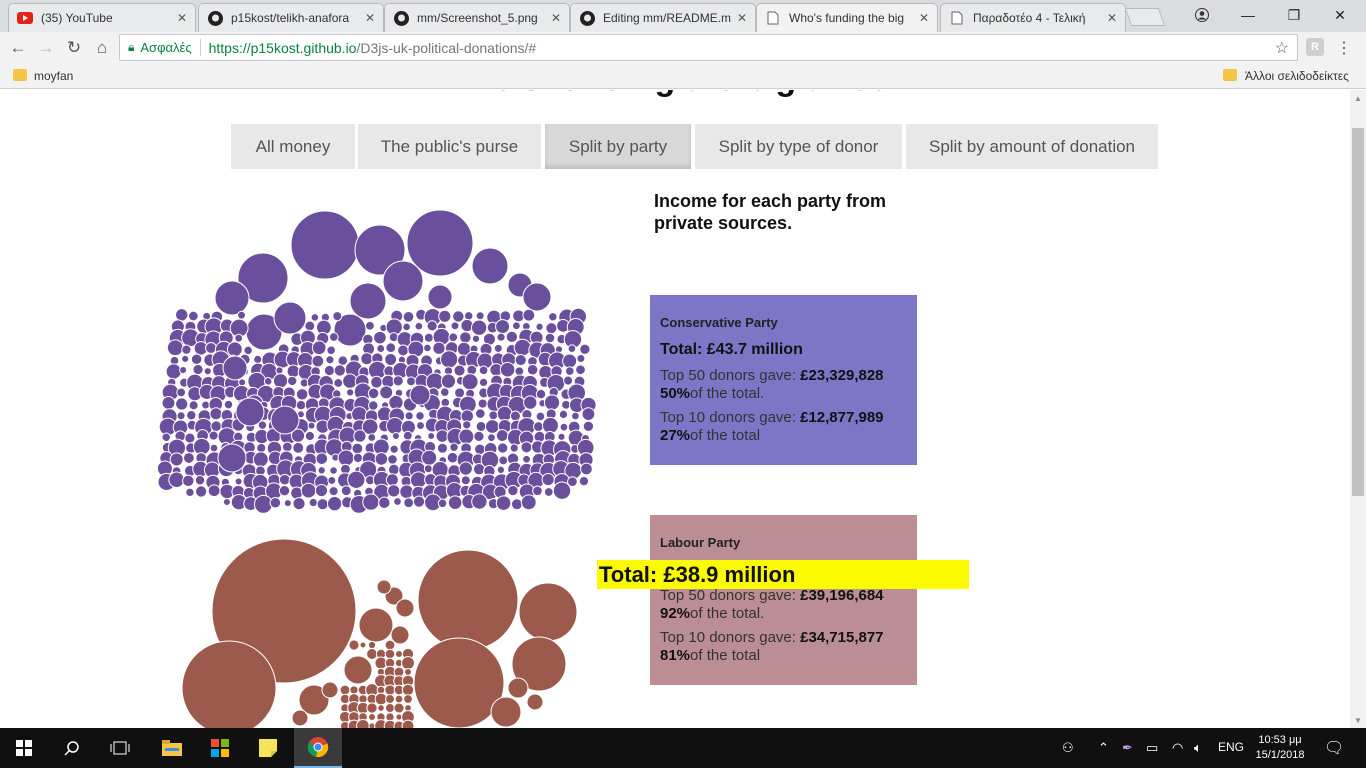 This screenshot has height=768, width=1366. What do you see at coordinates (1358, 720) in the screenshot?
I see `scroll-down-icon: ▼` at bounding box center [1358, 720].